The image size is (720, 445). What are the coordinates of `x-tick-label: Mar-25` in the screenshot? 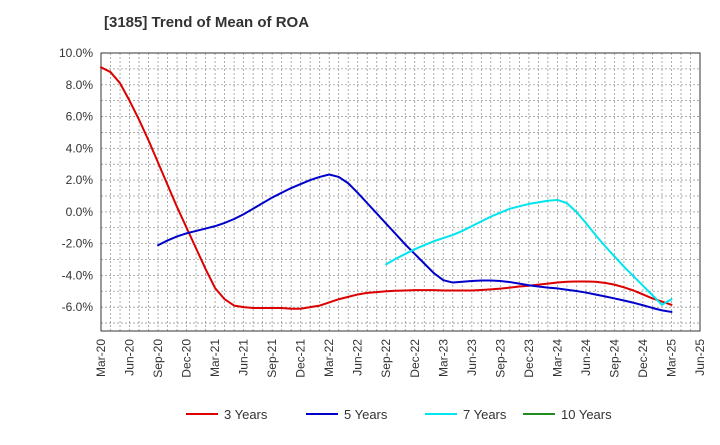 It's located at (671, 358).